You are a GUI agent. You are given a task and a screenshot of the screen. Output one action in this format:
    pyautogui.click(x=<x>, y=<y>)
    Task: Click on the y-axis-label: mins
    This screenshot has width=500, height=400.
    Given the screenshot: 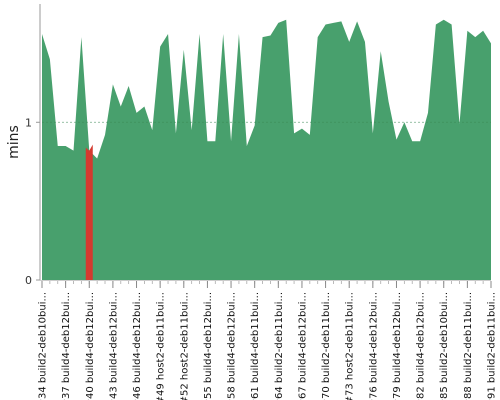 What is the action you would take?
    pyautogui.click(x=14, y=142)
    